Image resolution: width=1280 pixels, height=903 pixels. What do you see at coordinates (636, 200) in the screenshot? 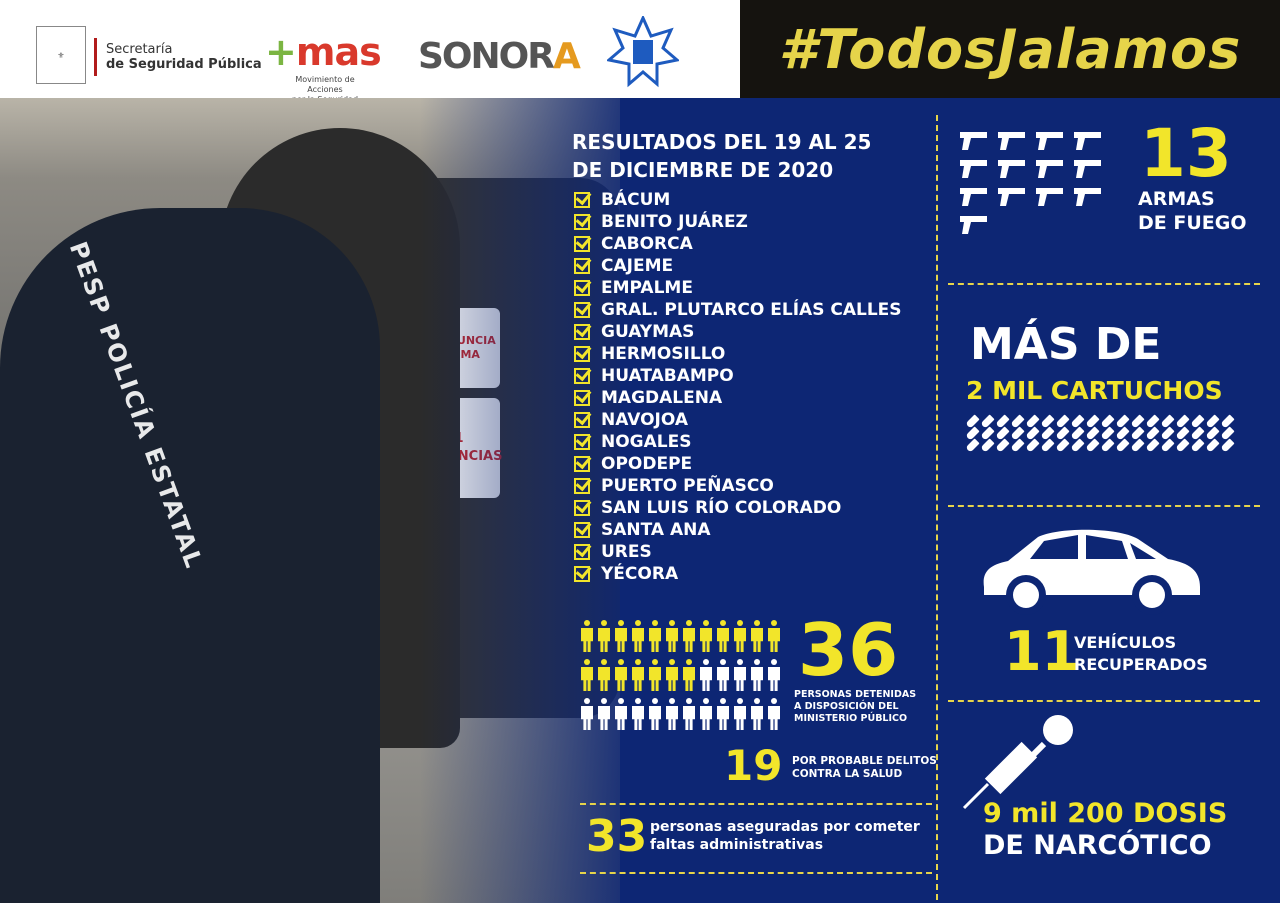
I see `municipality-name: BÁCUM` at bounding box center [636, 200].